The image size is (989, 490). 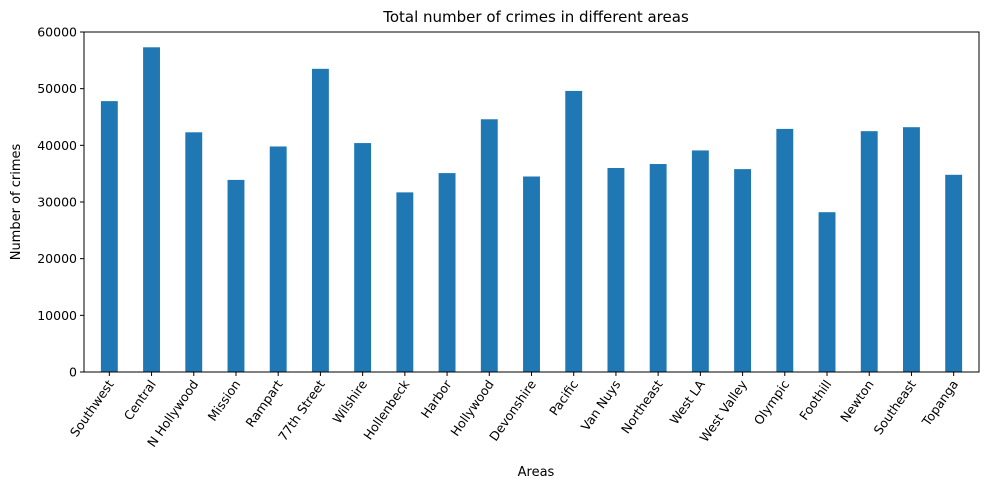 What do you see at coordinates (869, 251) in the screenshot?
I see `bar-newton` at bounding box center [869, 251].